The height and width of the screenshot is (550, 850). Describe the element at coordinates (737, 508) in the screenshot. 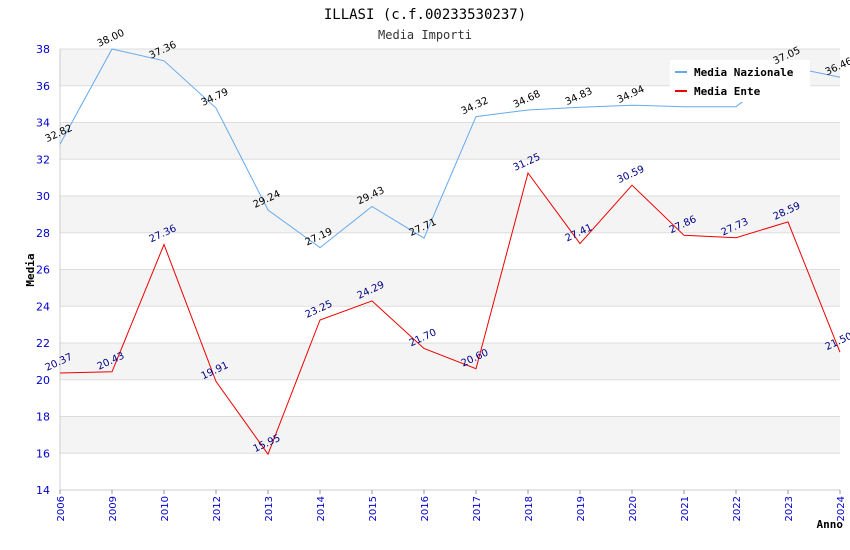

I see `x-tick-label: 2022` at that location.